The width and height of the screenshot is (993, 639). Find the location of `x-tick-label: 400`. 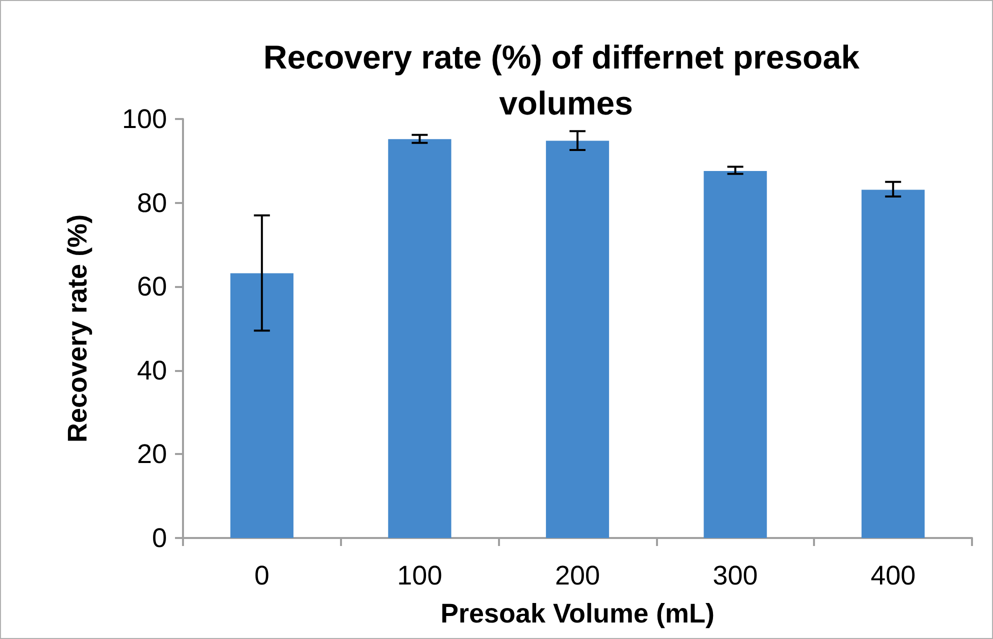

x-tick-label: 400 is located at coordinates (893, 575).